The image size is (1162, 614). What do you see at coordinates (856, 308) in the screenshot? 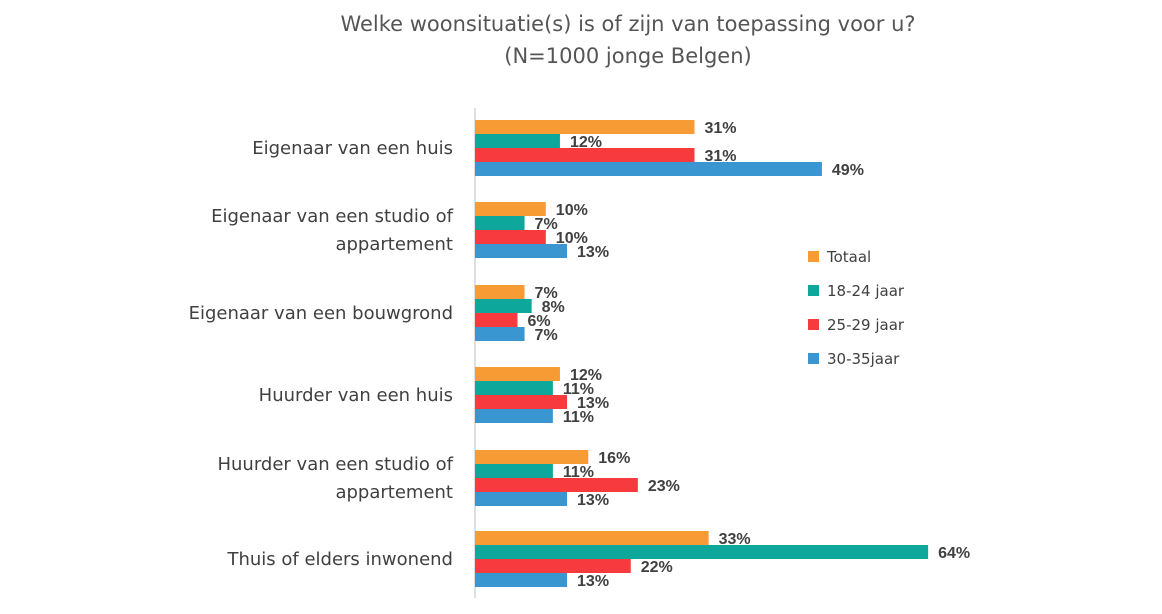
I see `legend: Totaal 18-24 jaar 25-29 jaar 30-35jaar` at bounding box center [856, 308].